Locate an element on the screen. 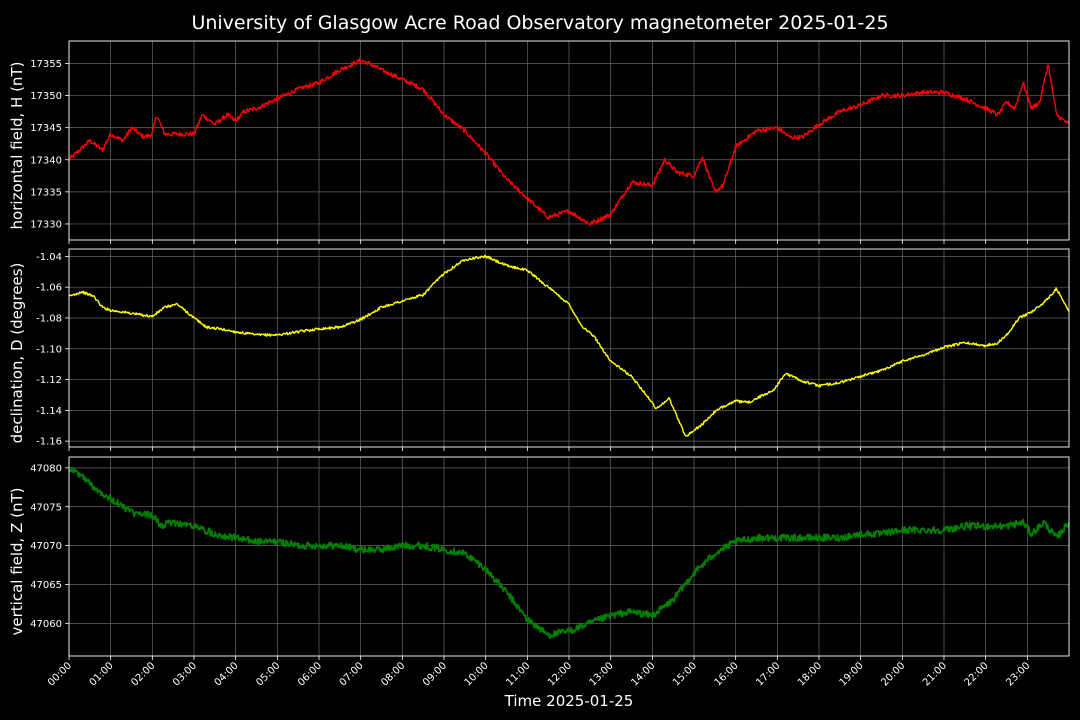 The image size is (1080, 720). y-tick-label: 17355 is located at coordinates (46, 64).